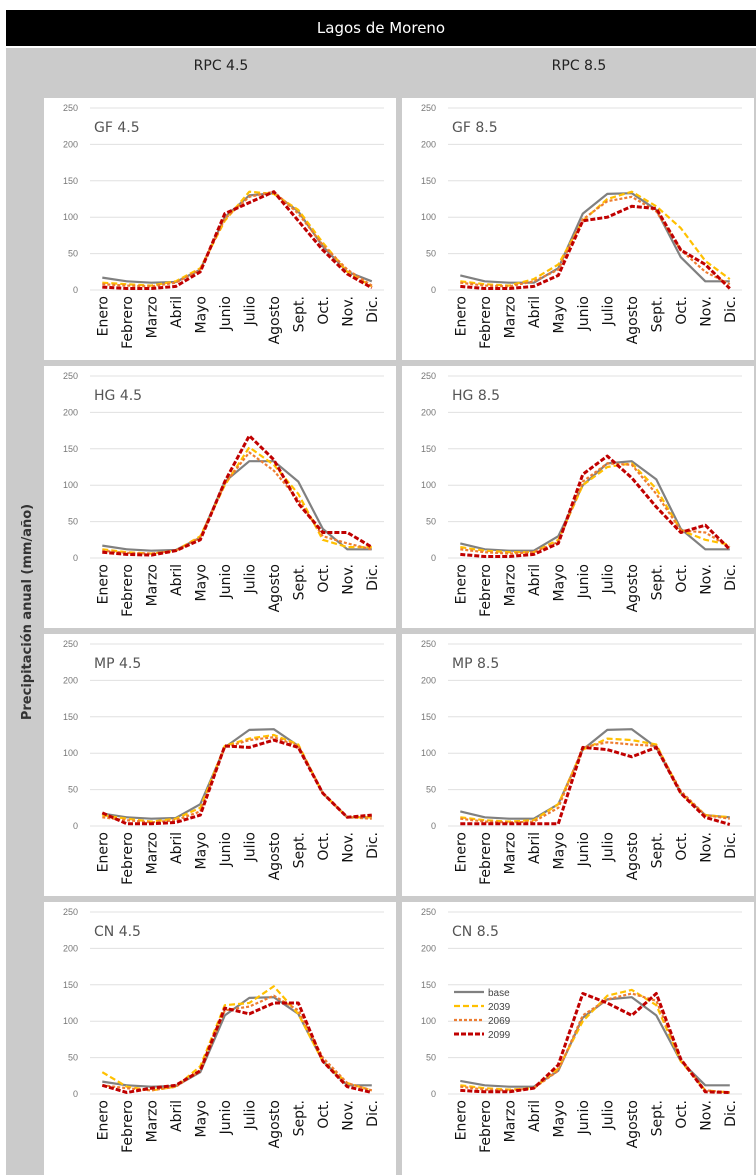 The height and width of the screenshot is (1175, 756). Describe the element at coordinates (499, 993) in the screenshot. I see `legend-label-base: base` at that location.